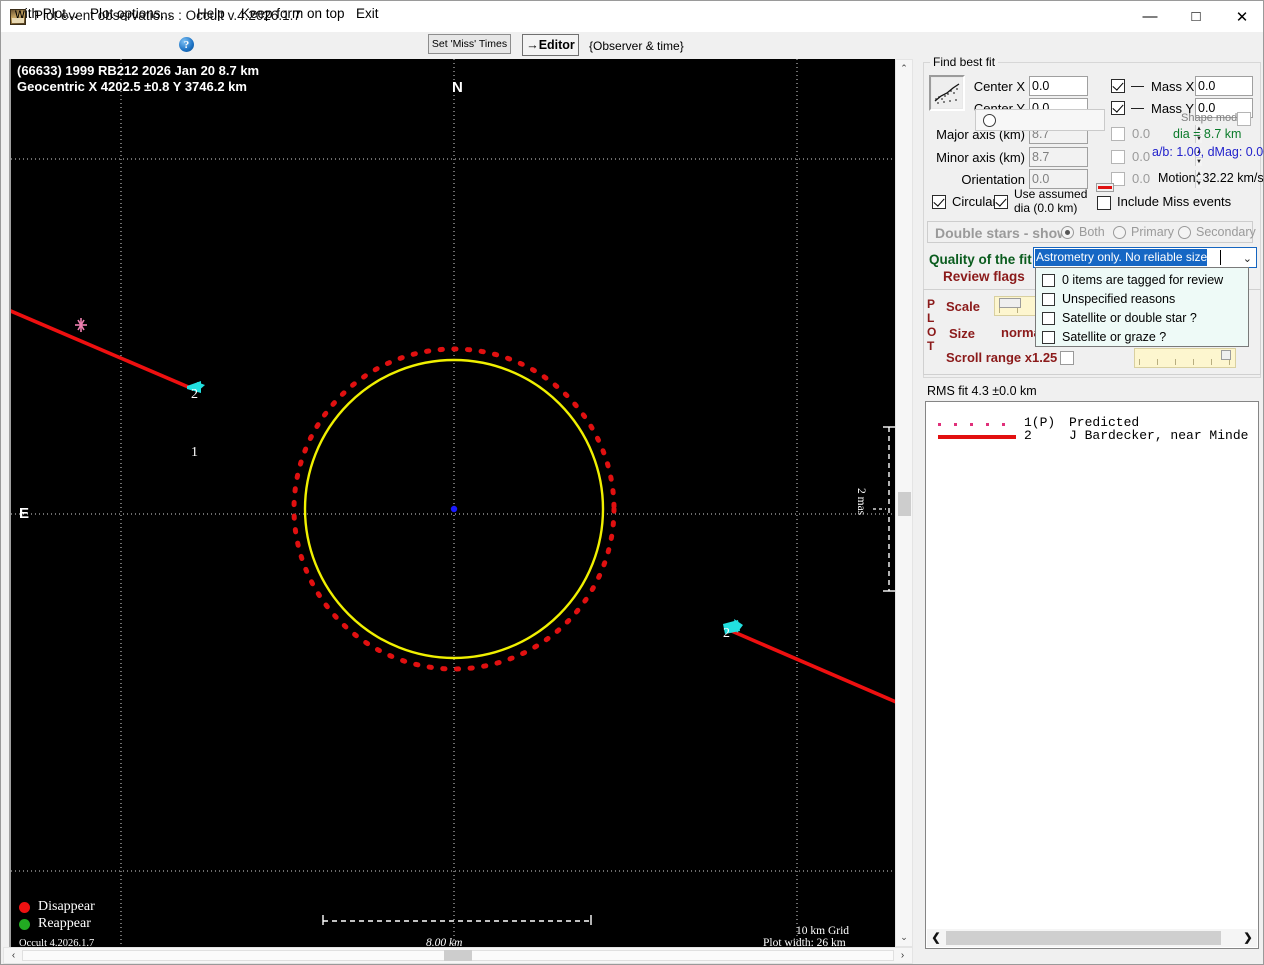 This screenshot has width=1264, height=965. What do you see at coordinates (1067, 232) in the screenshot?
I see `double-stars-radio-both` at bounding box center [1067, 232].